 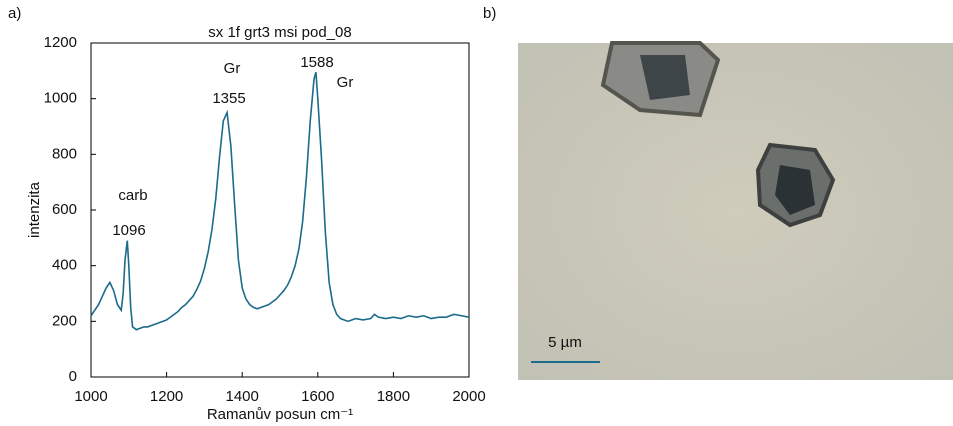 What do you see at coordinates (64, 153) in the screenshot?
I see `y-tick-label: 800` at bounding box center [64, 153].